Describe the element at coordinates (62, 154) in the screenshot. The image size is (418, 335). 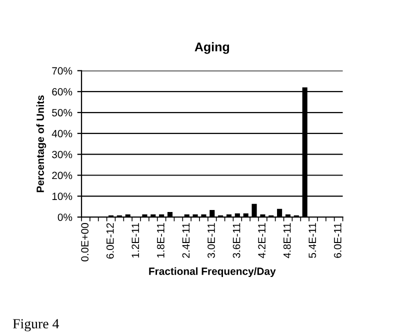
I see `y-tick-label: 30%` at that location.